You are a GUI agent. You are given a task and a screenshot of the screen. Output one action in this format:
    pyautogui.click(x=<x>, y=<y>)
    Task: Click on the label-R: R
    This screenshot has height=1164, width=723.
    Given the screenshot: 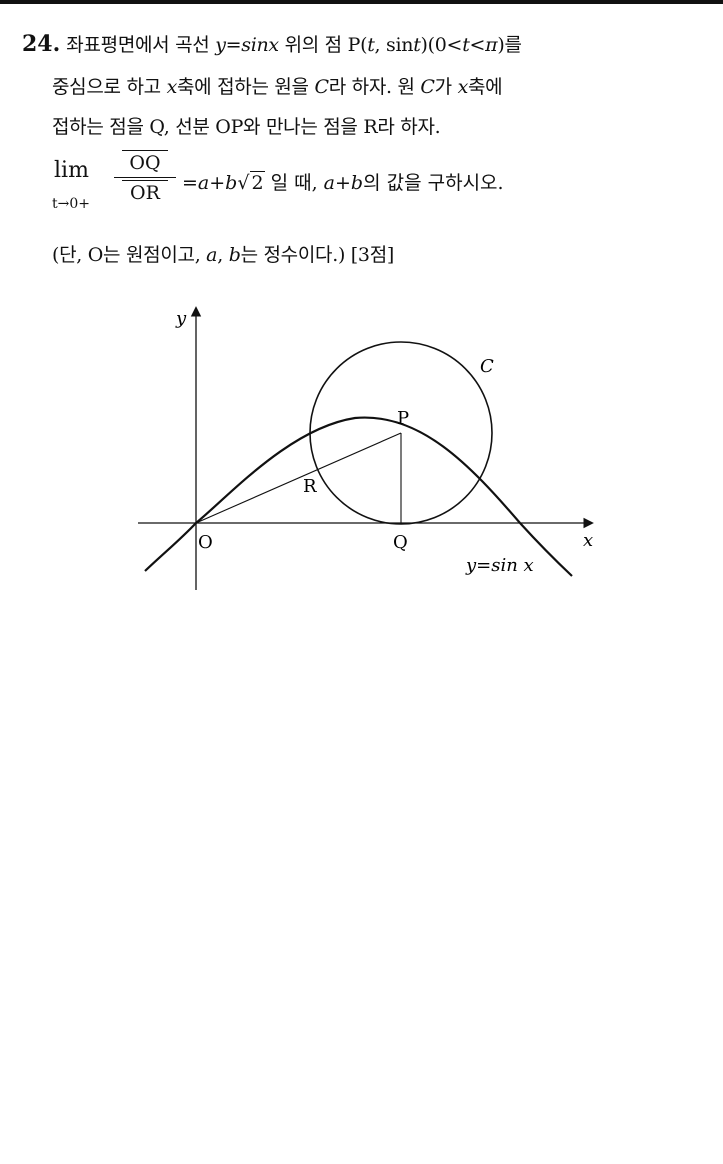 What is the action you would take?
    pyautogui.click(x=310, y=486)
    